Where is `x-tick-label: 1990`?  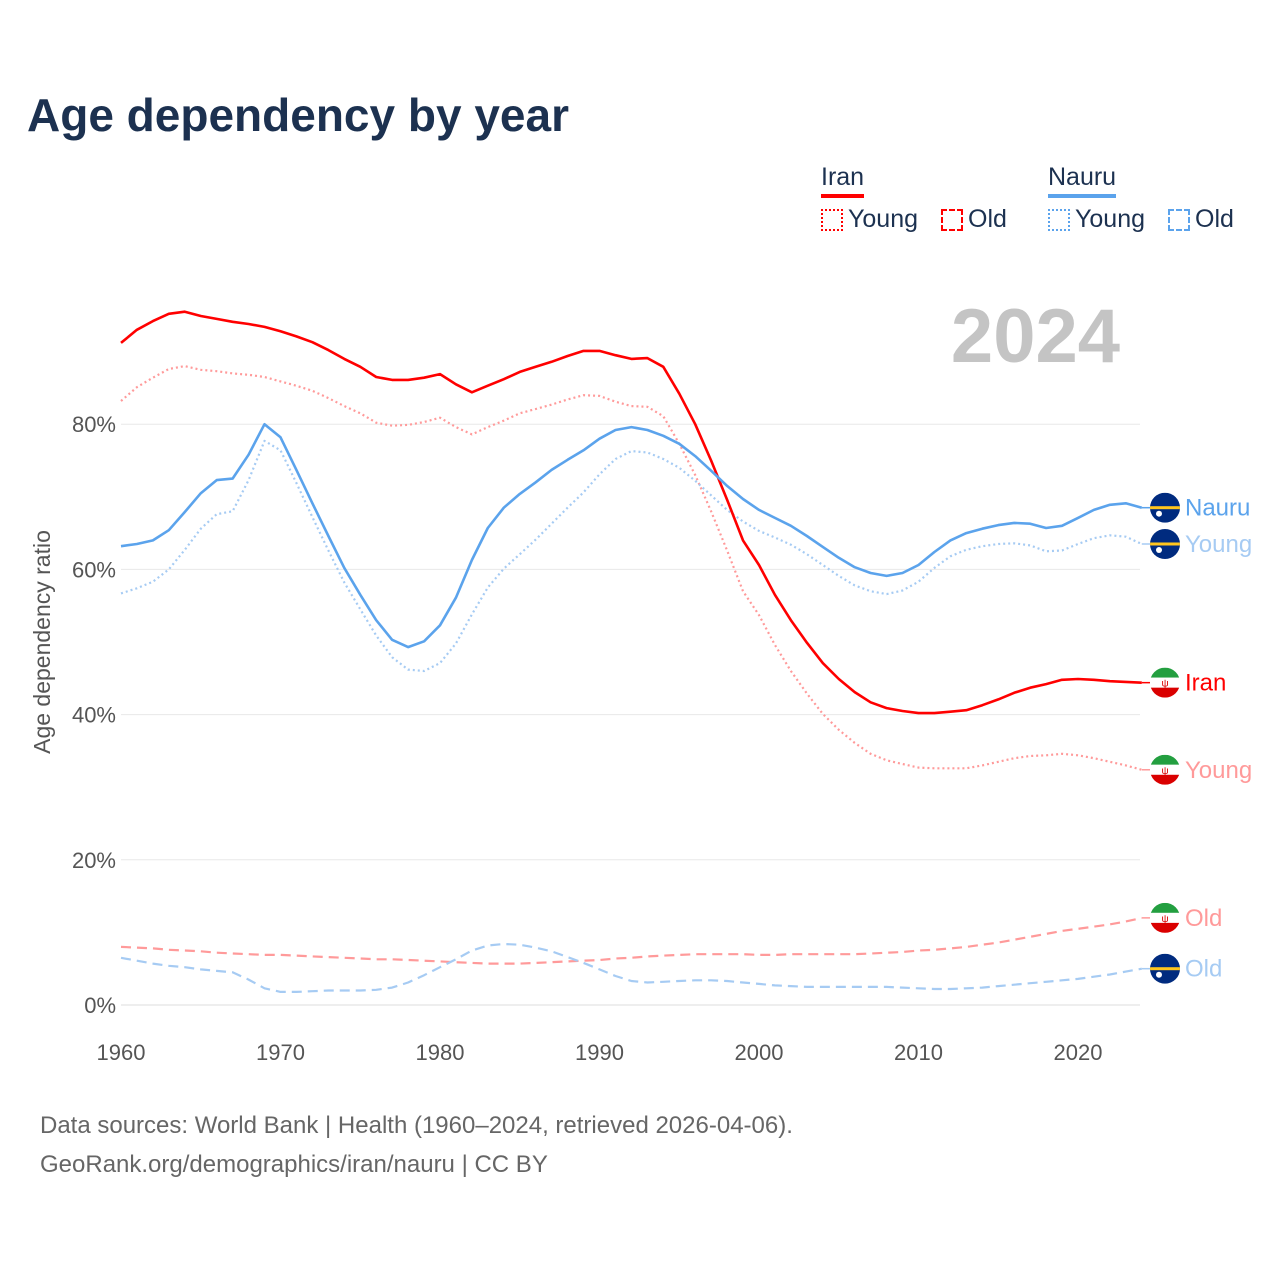
x-tick-label: 1990 is located at coordinates (599, 1052).